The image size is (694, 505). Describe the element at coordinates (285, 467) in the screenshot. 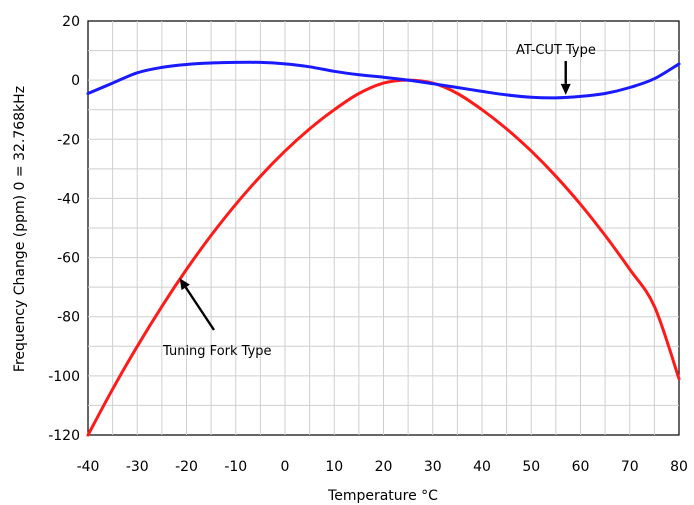

I see `x-tick-label: 0` at that location.